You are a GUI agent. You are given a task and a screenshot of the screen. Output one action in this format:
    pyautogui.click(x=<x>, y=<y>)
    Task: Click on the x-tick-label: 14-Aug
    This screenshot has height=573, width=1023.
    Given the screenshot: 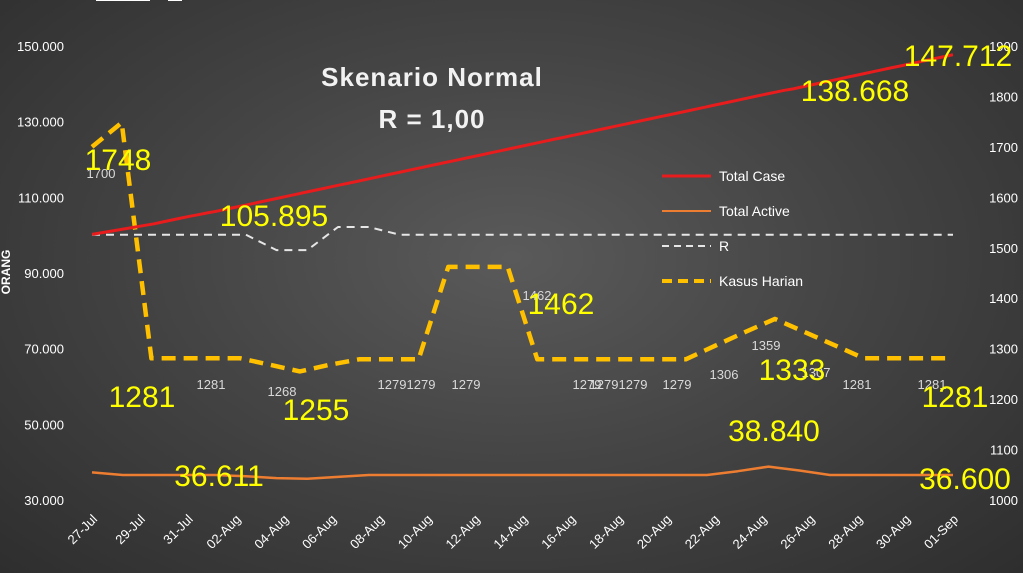 What is the action you would take?
    pyautogui.click(x=510, y=532)
    